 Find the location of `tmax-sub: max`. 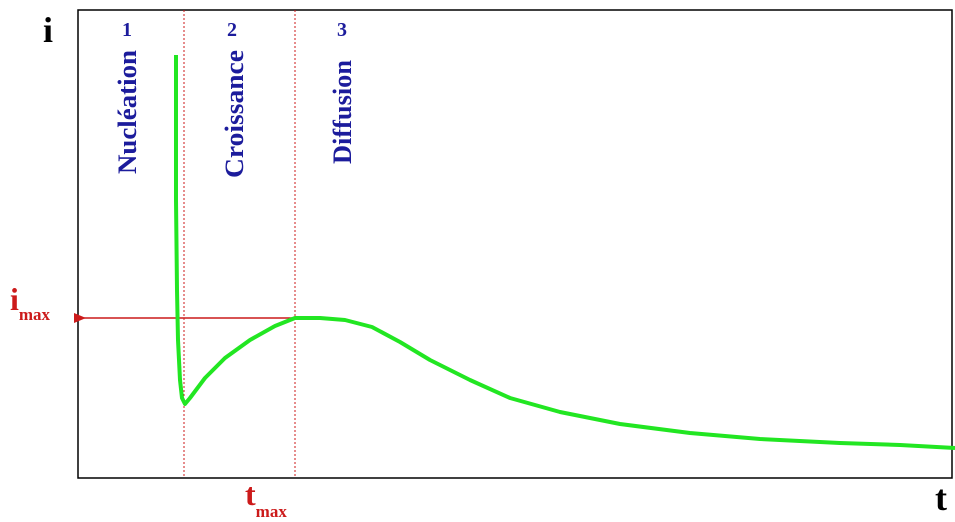

tmax-sub: max is located at coordinates (272, 511).